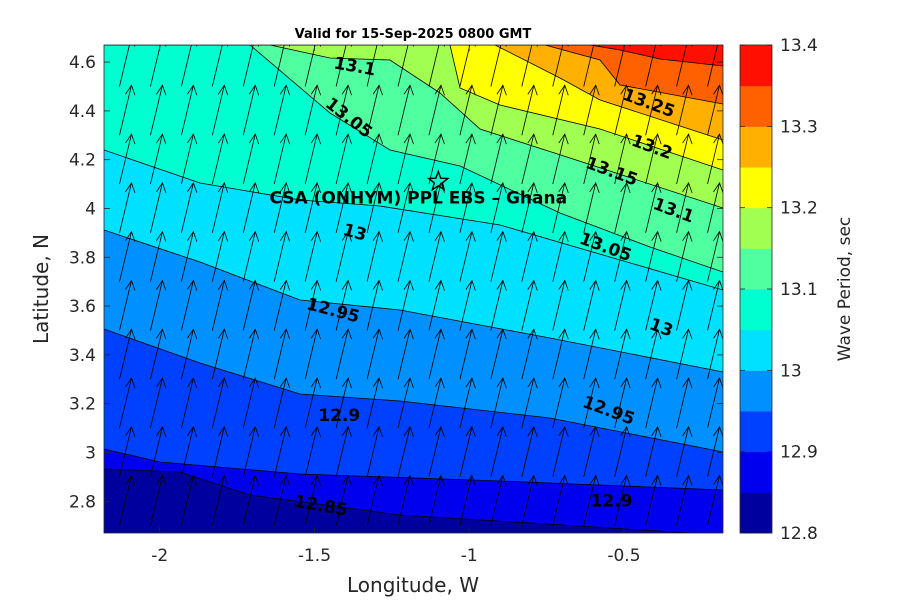 This screenshot has height=600, width=900. I want to click on colorbar-tick-label: 13.4, so click(799, 46).